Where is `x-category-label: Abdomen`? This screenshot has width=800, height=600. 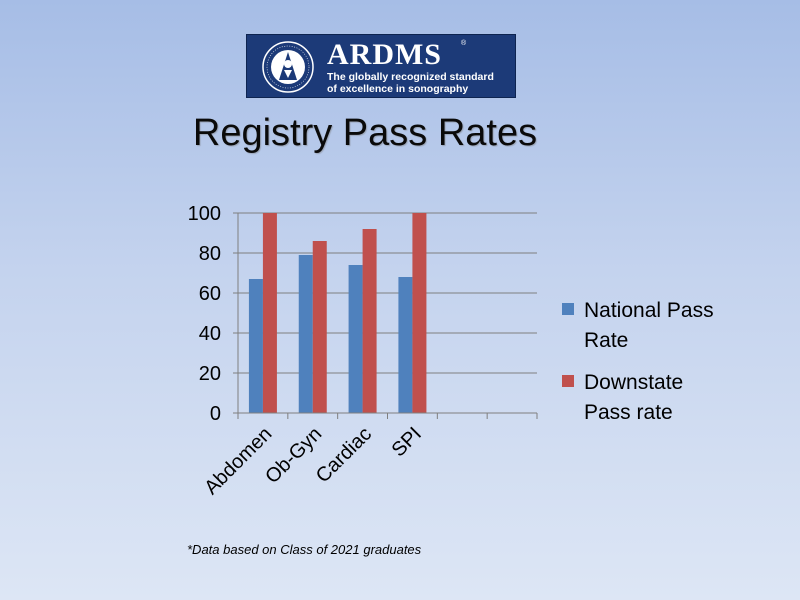
x-category-label: Abdomen is located at coordinates (238, 461).